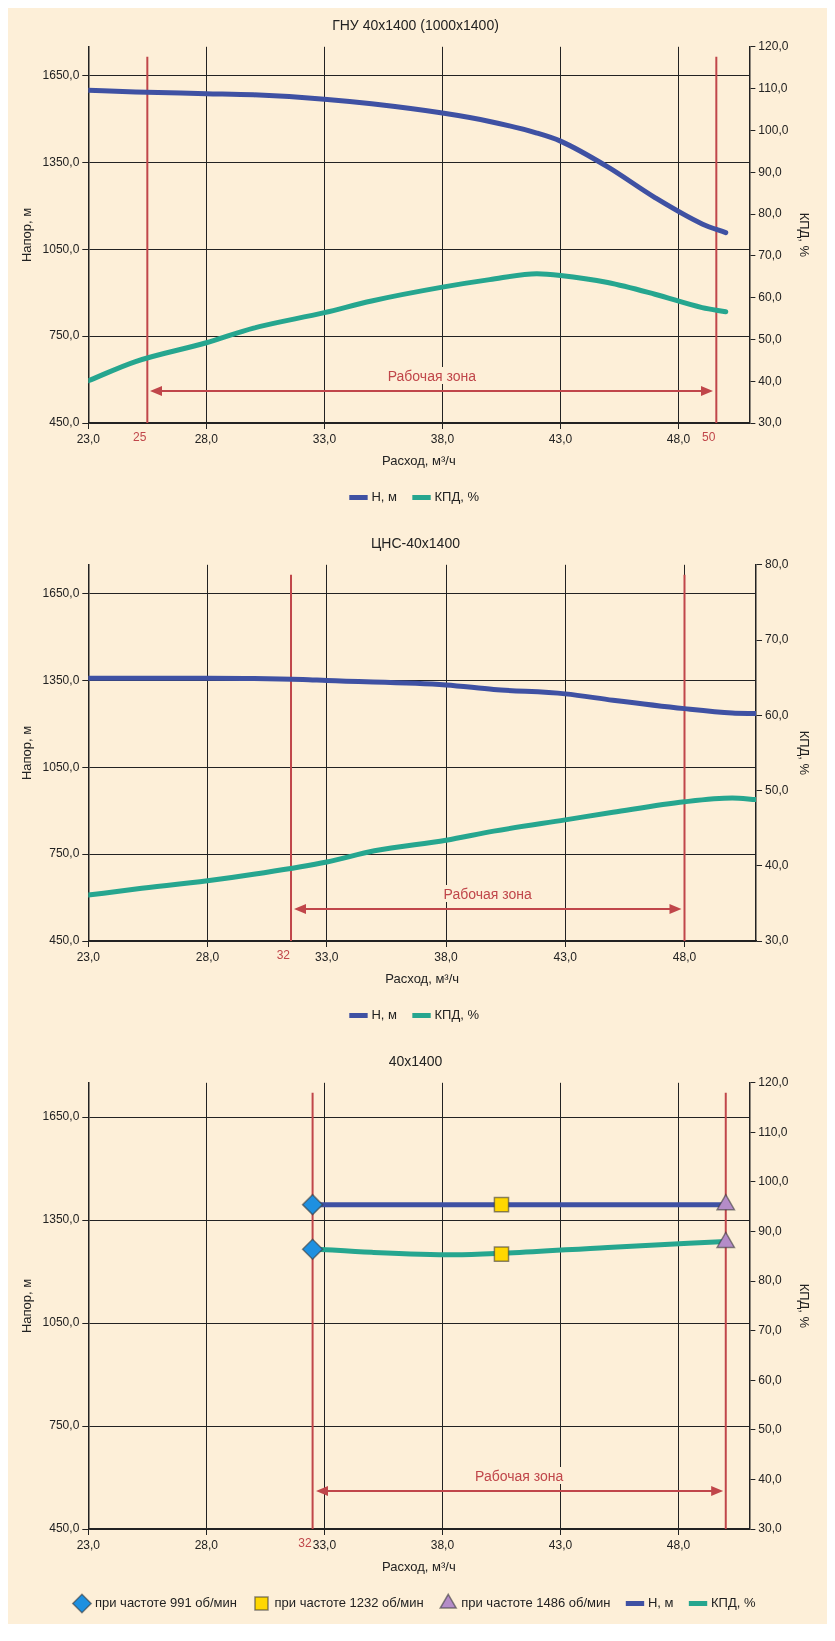 The width and height of the screenshot is (835, 1641). Describe the element at coordinates (415, 25) in the screenshot. I see `chart-title: ГНУ 40x1400 (1000x1400)` at that location.